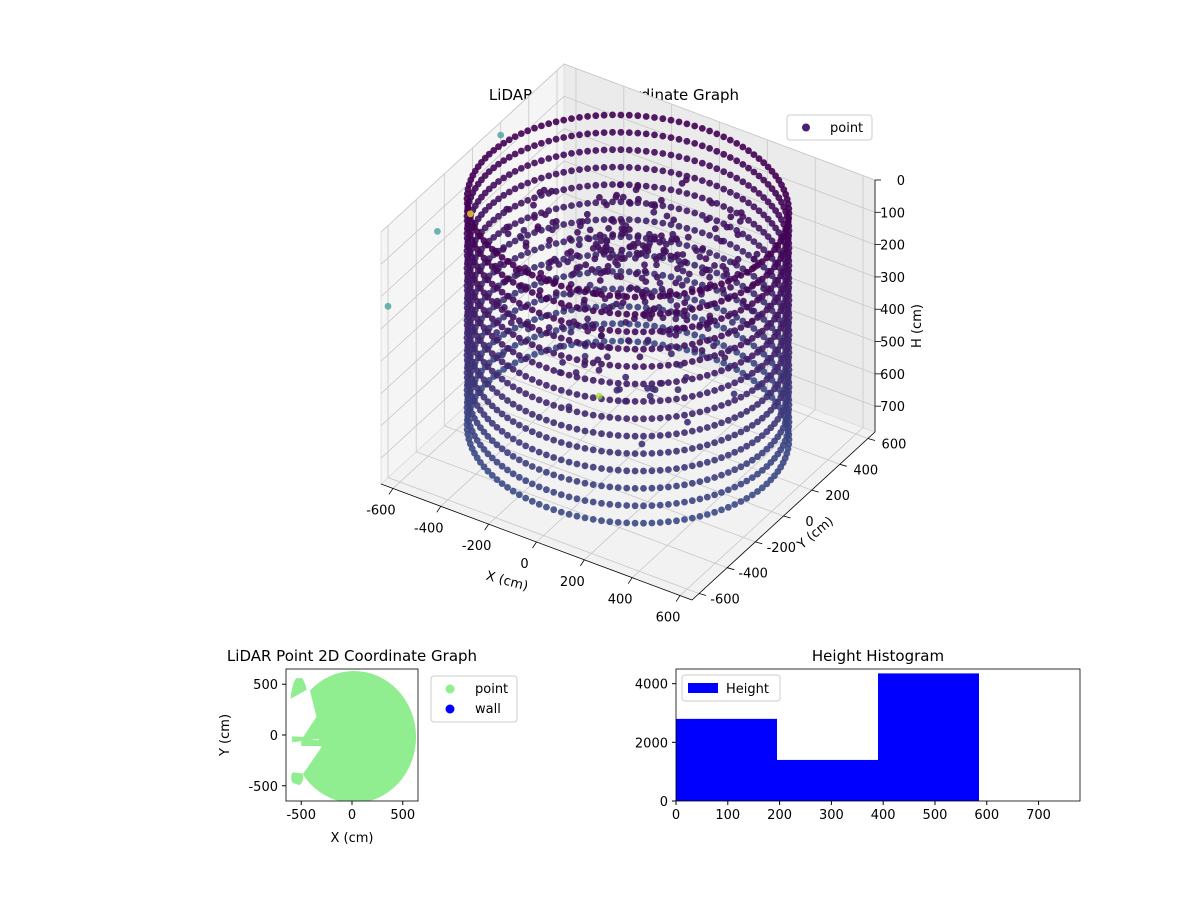 Image resolution: width=1200 pixels, height=900 pixels. Describe the element at coordinates (402, 815) in the screenshot. I see `x-tick-label: 500` at that location.